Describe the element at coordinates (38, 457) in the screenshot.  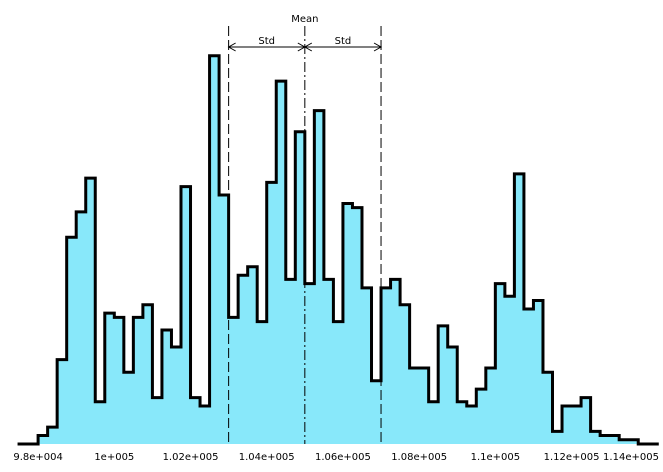
I see `x-tick-label: 9.8e+004` at that location.